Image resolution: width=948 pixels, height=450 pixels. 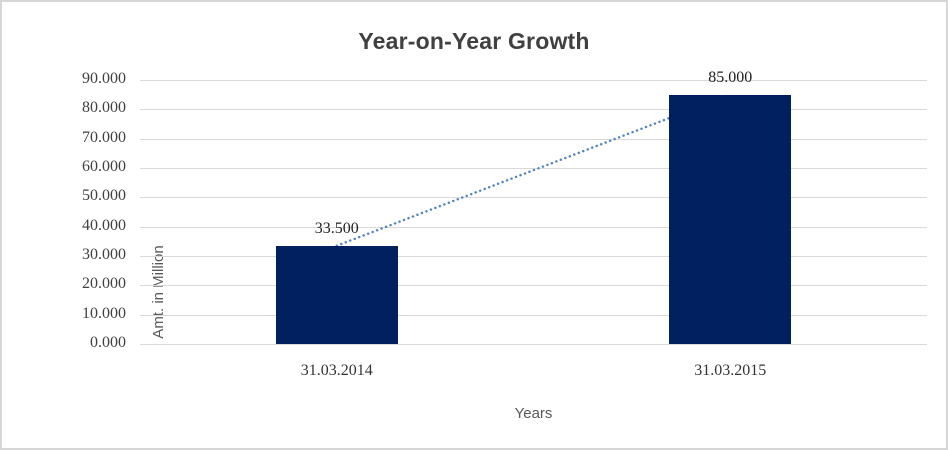 I want to click on y-tick-label: 10.000, so click(x=104, y=313).